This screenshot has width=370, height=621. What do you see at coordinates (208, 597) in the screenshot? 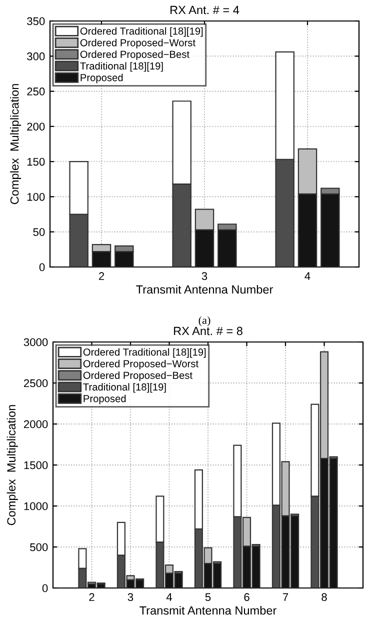
I see `x-tick-label: 5` at bounding box center [208, 597].